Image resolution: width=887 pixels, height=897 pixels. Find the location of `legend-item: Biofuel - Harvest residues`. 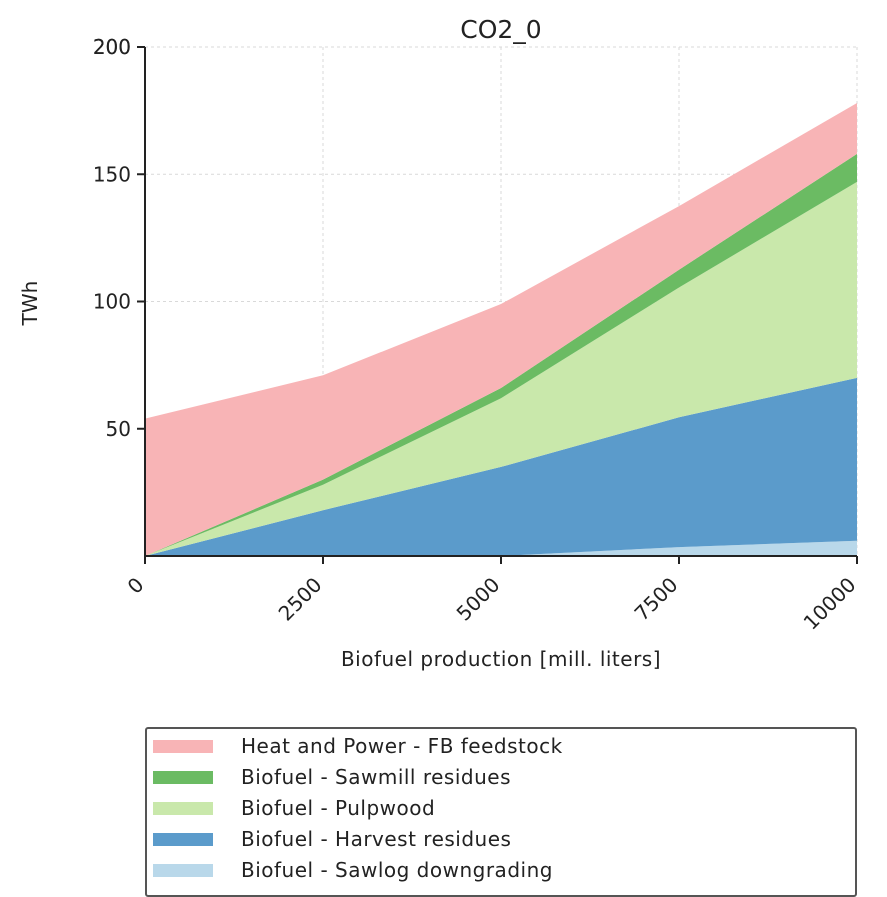

legend-item: Biofuel - Harvest residues is located at coordinates (332, 839).